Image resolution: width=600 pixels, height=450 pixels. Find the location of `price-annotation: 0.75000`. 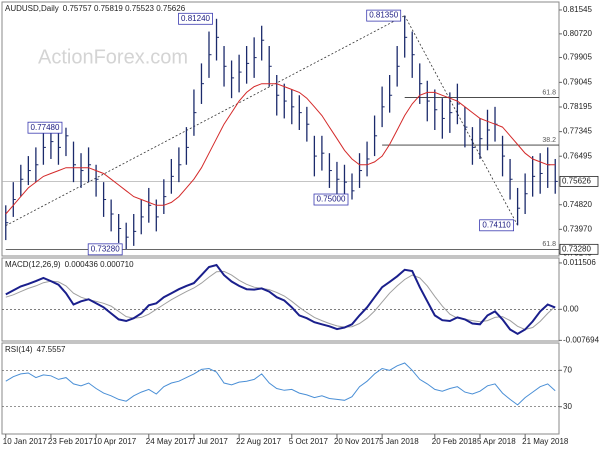

price-annotation: 0.75000 is located at coordinates (331, 199).